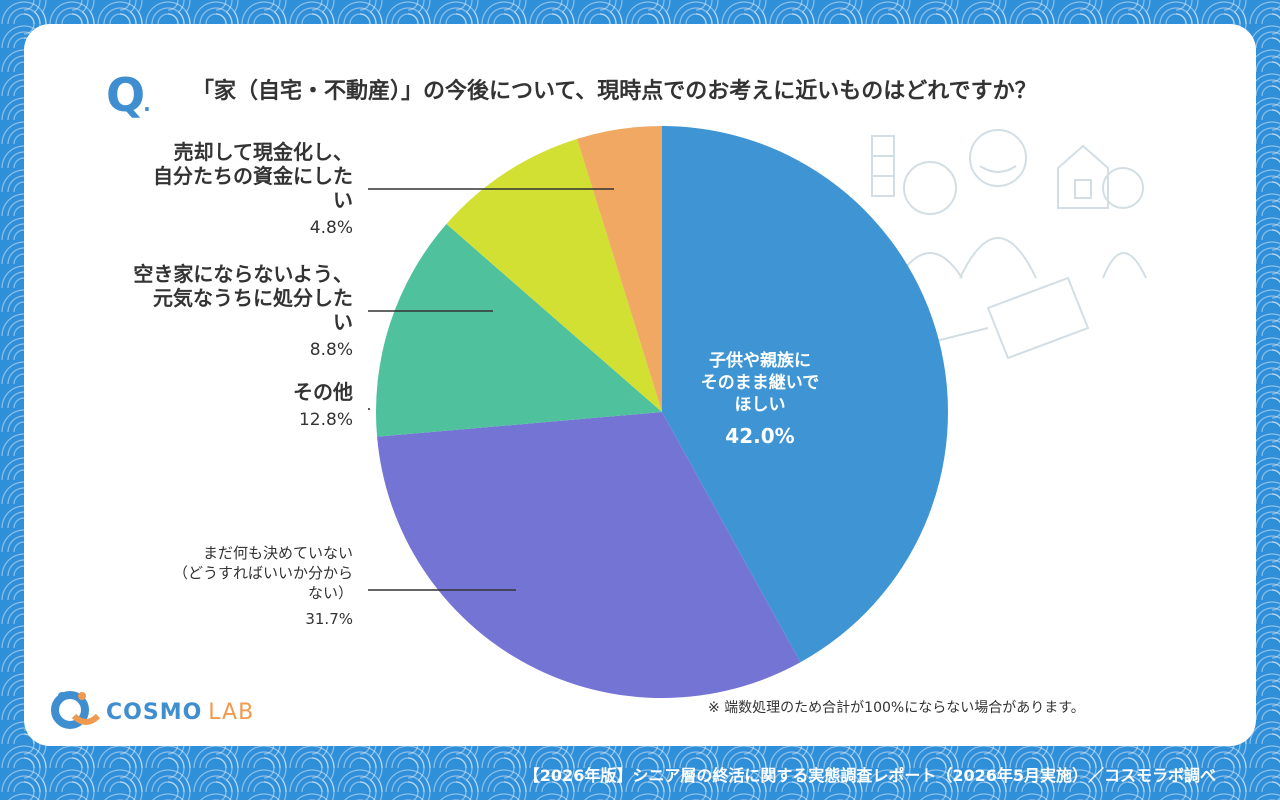 The image size is (1280, 800). Describe the element at coordinates (243, 274) in the screenshot. I see `slice-label-dispose-line1: 空き家にならないよう、` at that location.